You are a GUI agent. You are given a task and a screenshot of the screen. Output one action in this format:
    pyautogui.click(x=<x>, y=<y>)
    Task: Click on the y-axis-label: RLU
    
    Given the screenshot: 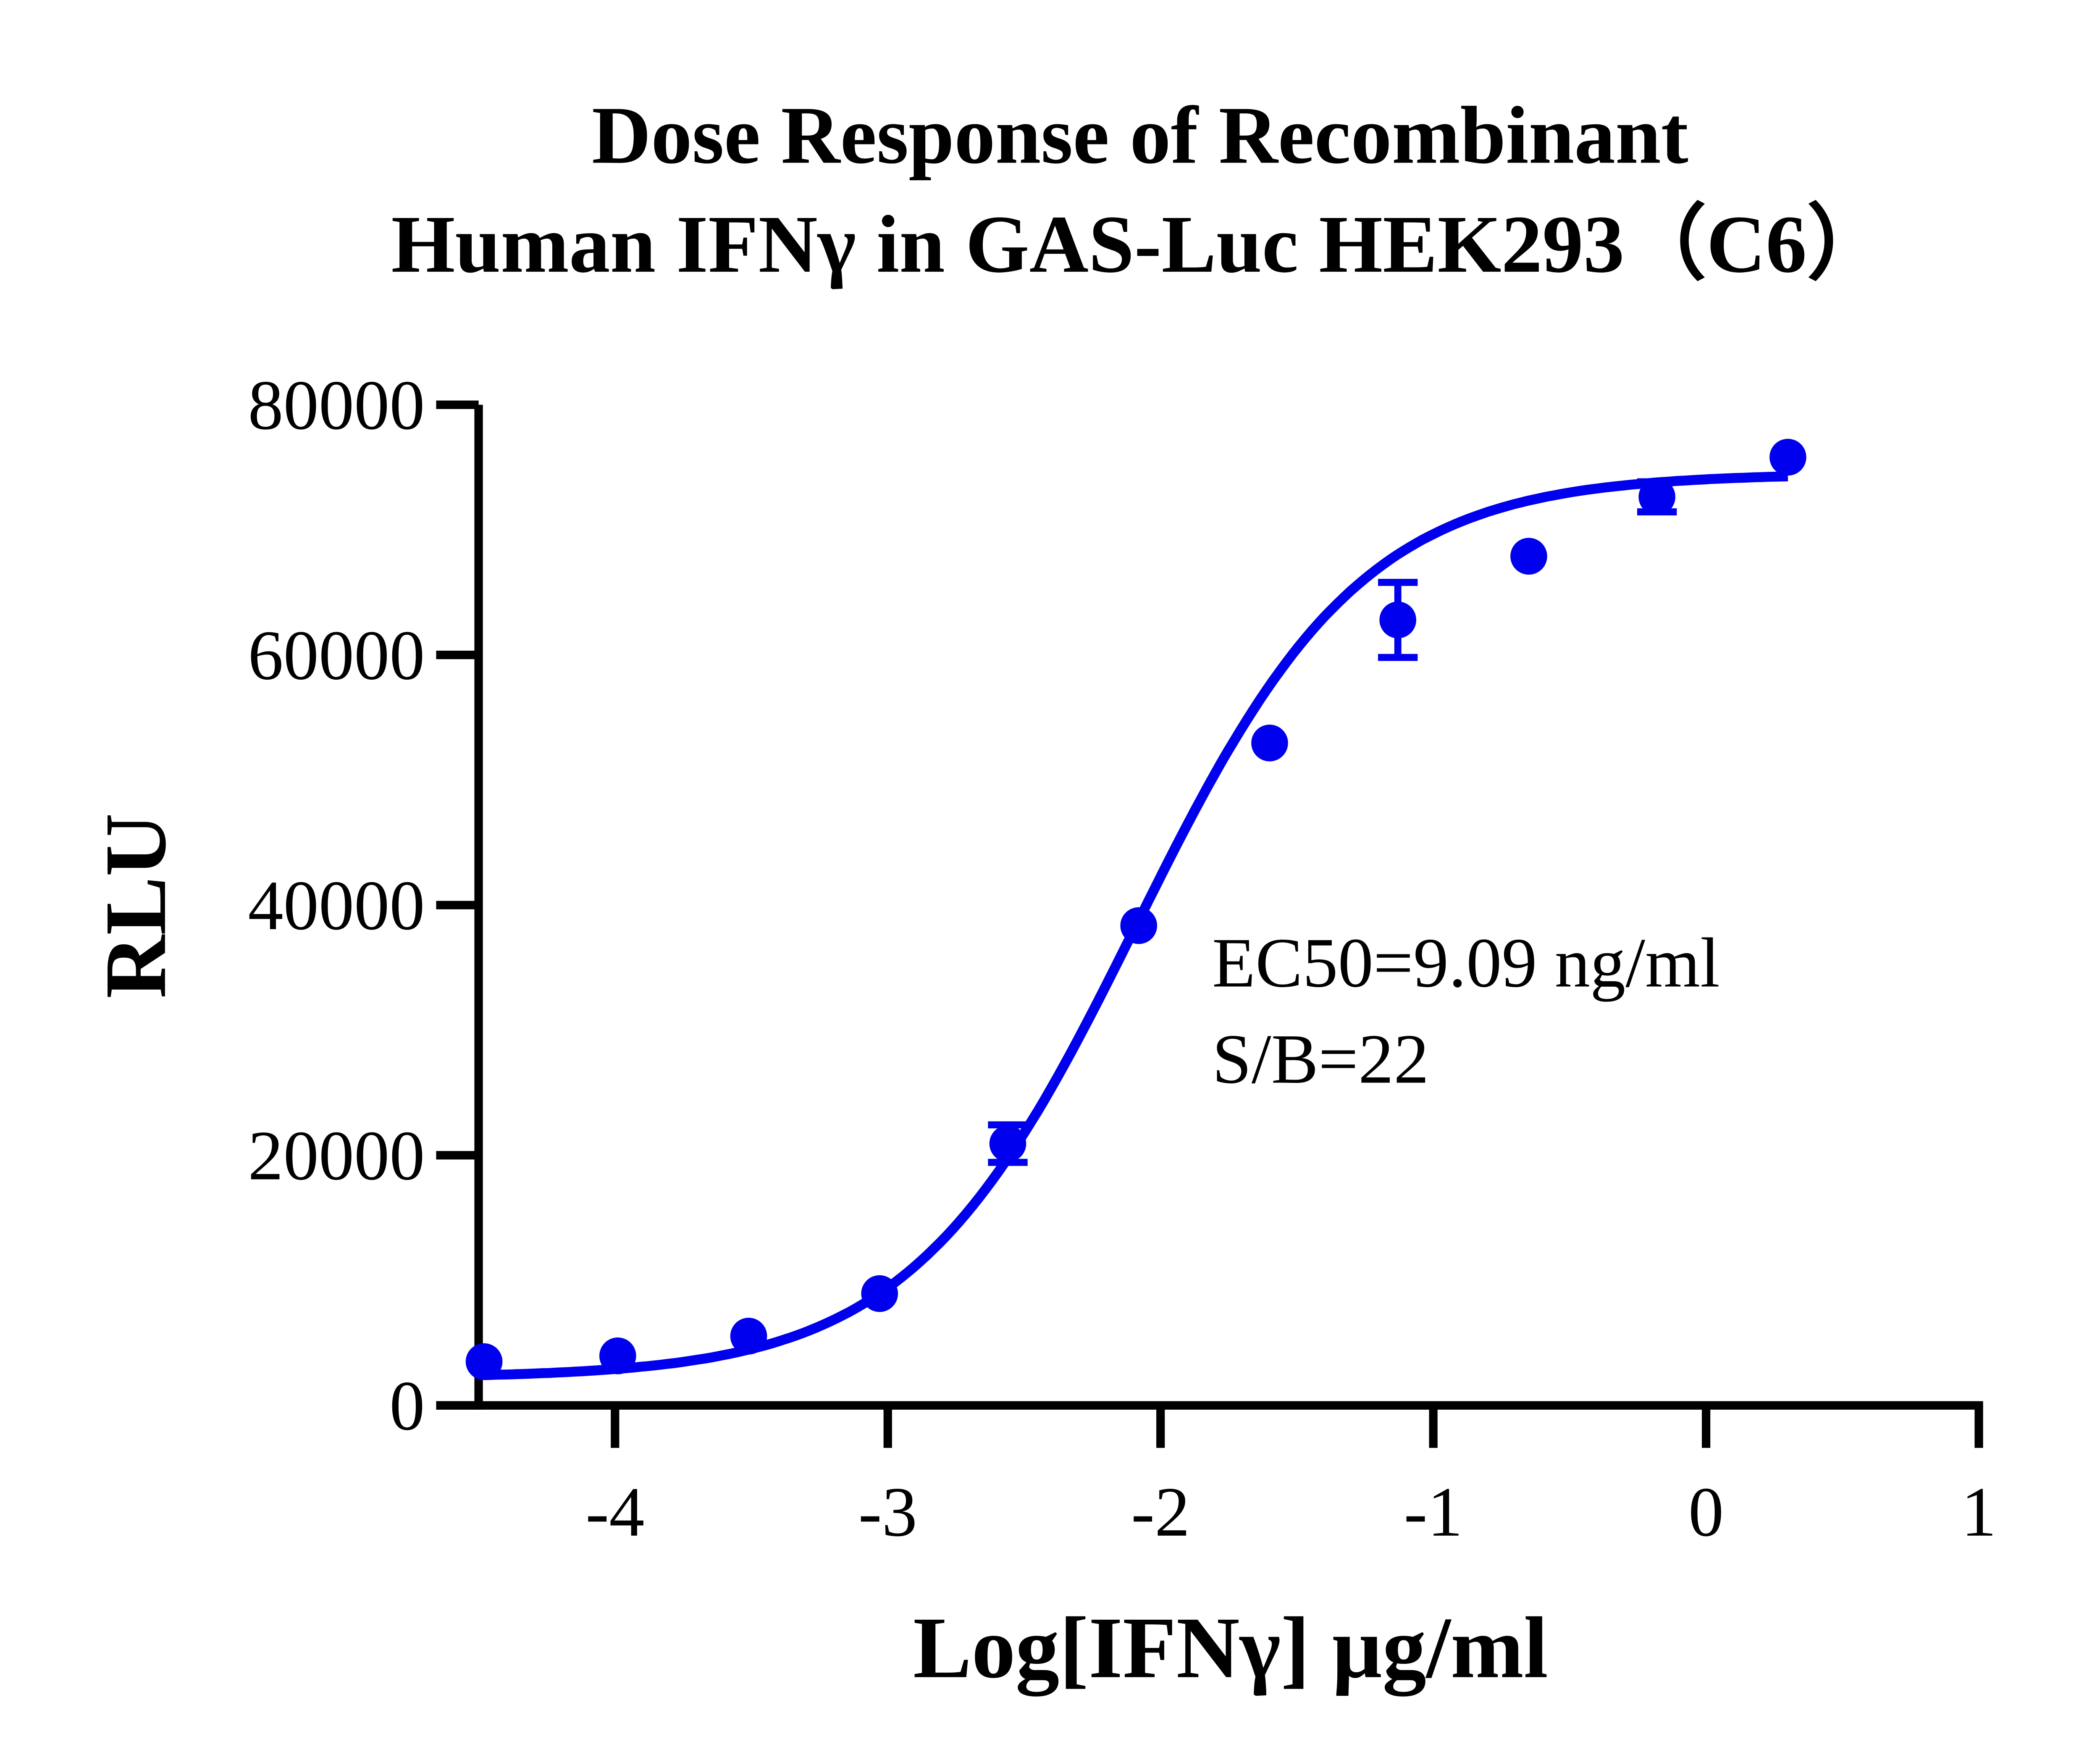 What is the action you would take?
    pyautogui.click(x=135, y=905)
    